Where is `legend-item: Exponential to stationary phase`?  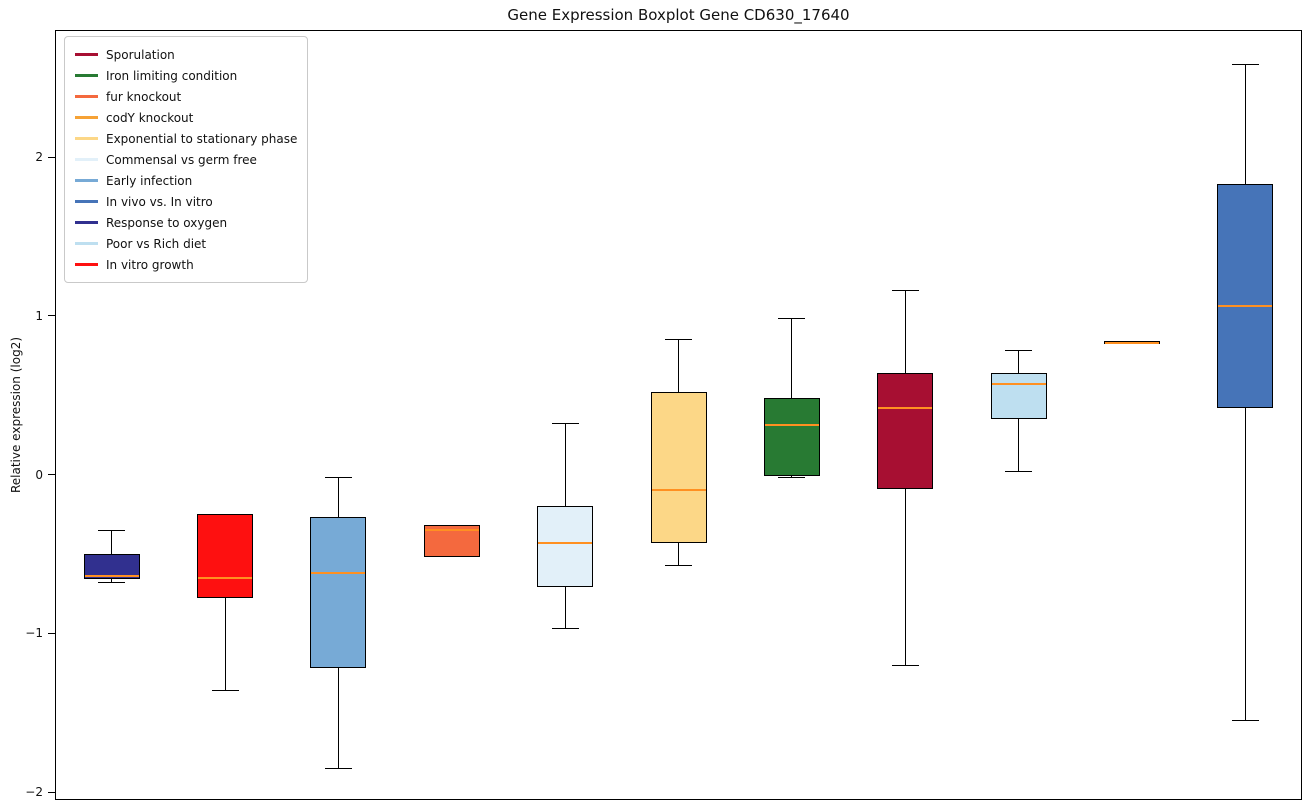 legend-item: Exponential to stationary phase is located at coordinates (186, 138).